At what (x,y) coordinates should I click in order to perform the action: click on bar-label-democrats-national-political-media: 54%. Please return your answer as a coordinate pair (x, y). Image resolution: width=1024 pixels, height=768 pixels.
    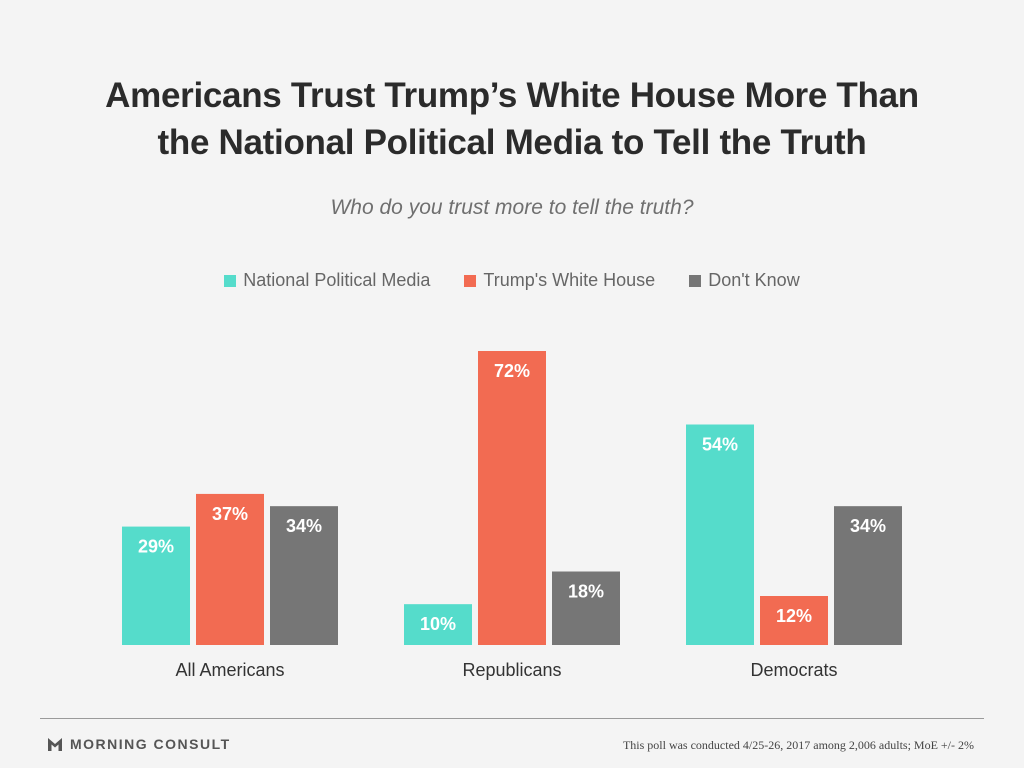
    Looking at the image, I should click on (720, 445).